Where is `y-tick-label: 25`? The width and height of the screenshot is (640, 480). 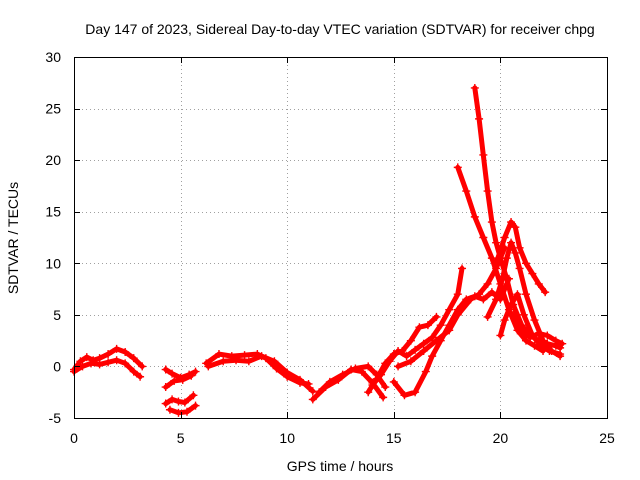
y-tick-label: 25 is located at coordinates (53, 109).